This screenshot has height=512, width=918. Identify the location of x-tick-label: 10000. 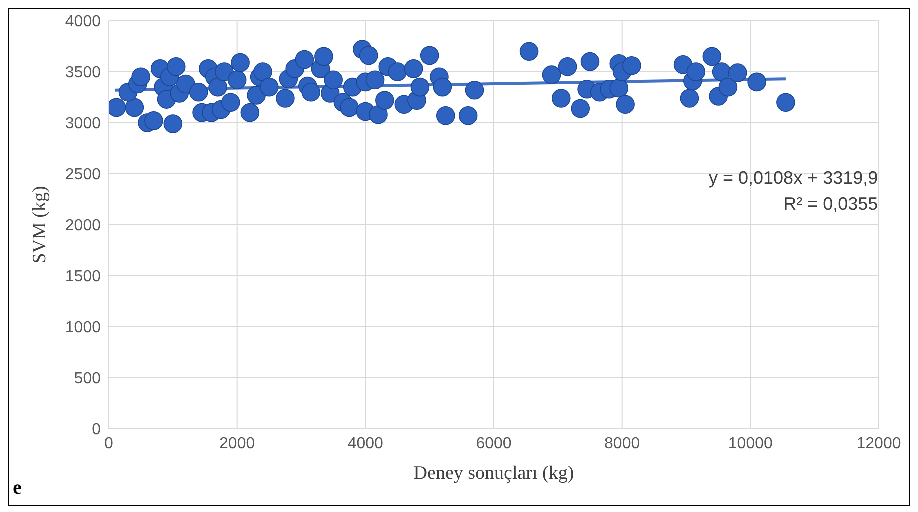
(751, 443).